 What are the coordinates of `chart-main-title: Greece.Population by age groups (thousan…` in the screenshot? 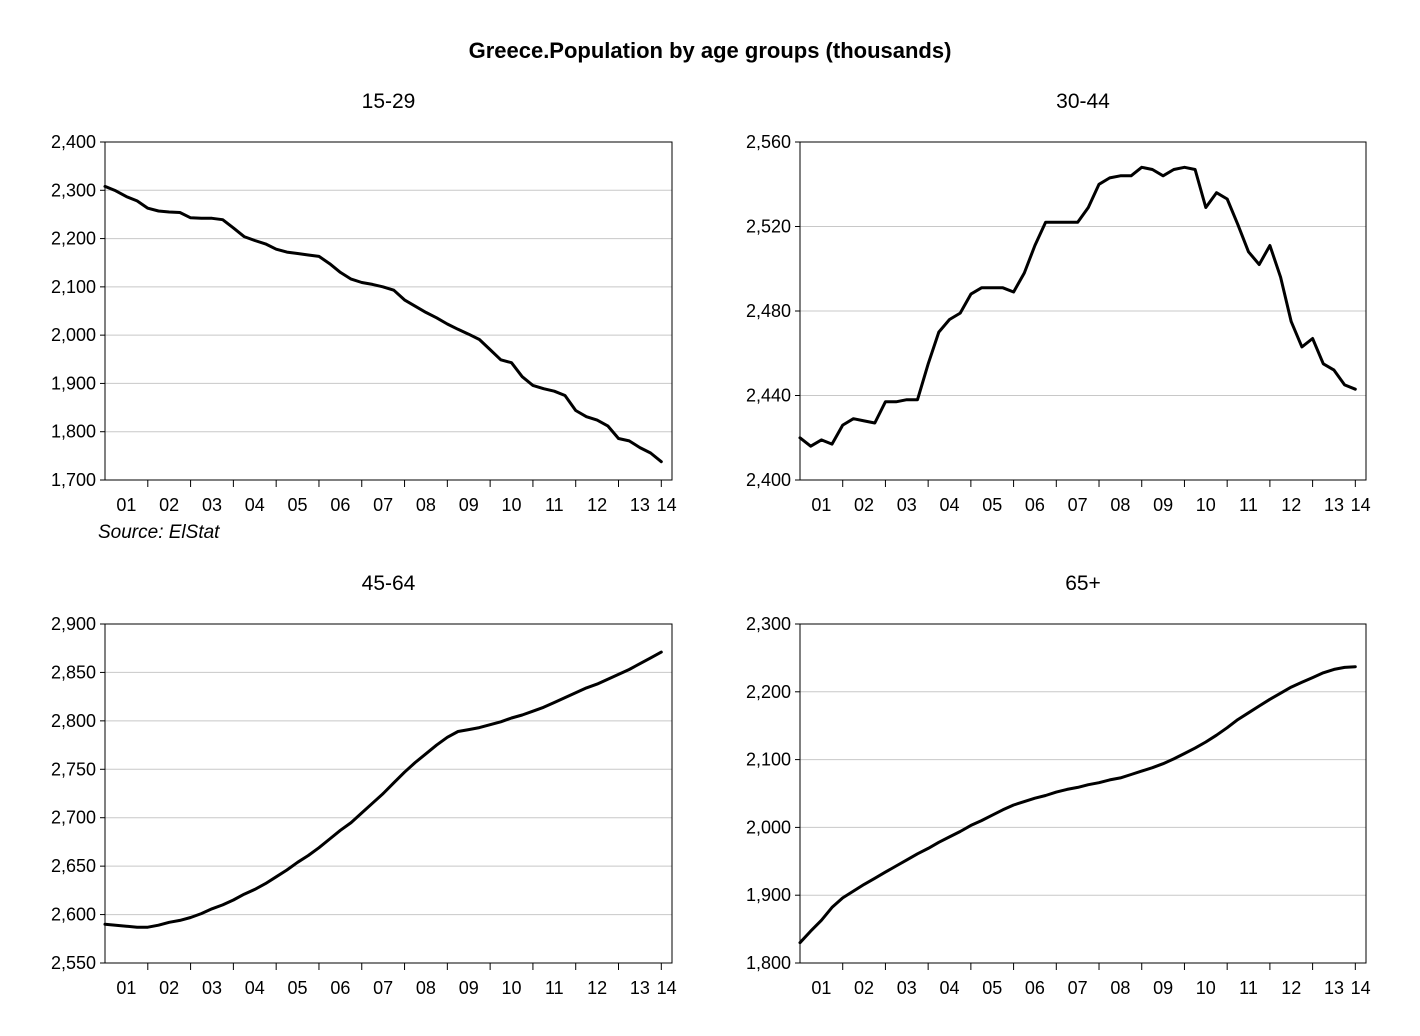 It's located at (710, 50).